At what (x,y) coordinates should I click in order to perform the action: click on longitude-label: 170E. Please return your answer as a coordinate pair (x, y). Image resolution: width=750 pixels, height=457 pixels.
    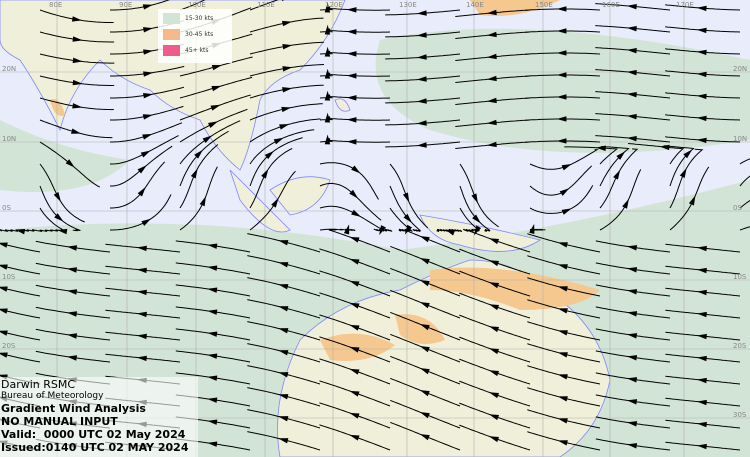
    Looking at the image, I should click on (685, 5).